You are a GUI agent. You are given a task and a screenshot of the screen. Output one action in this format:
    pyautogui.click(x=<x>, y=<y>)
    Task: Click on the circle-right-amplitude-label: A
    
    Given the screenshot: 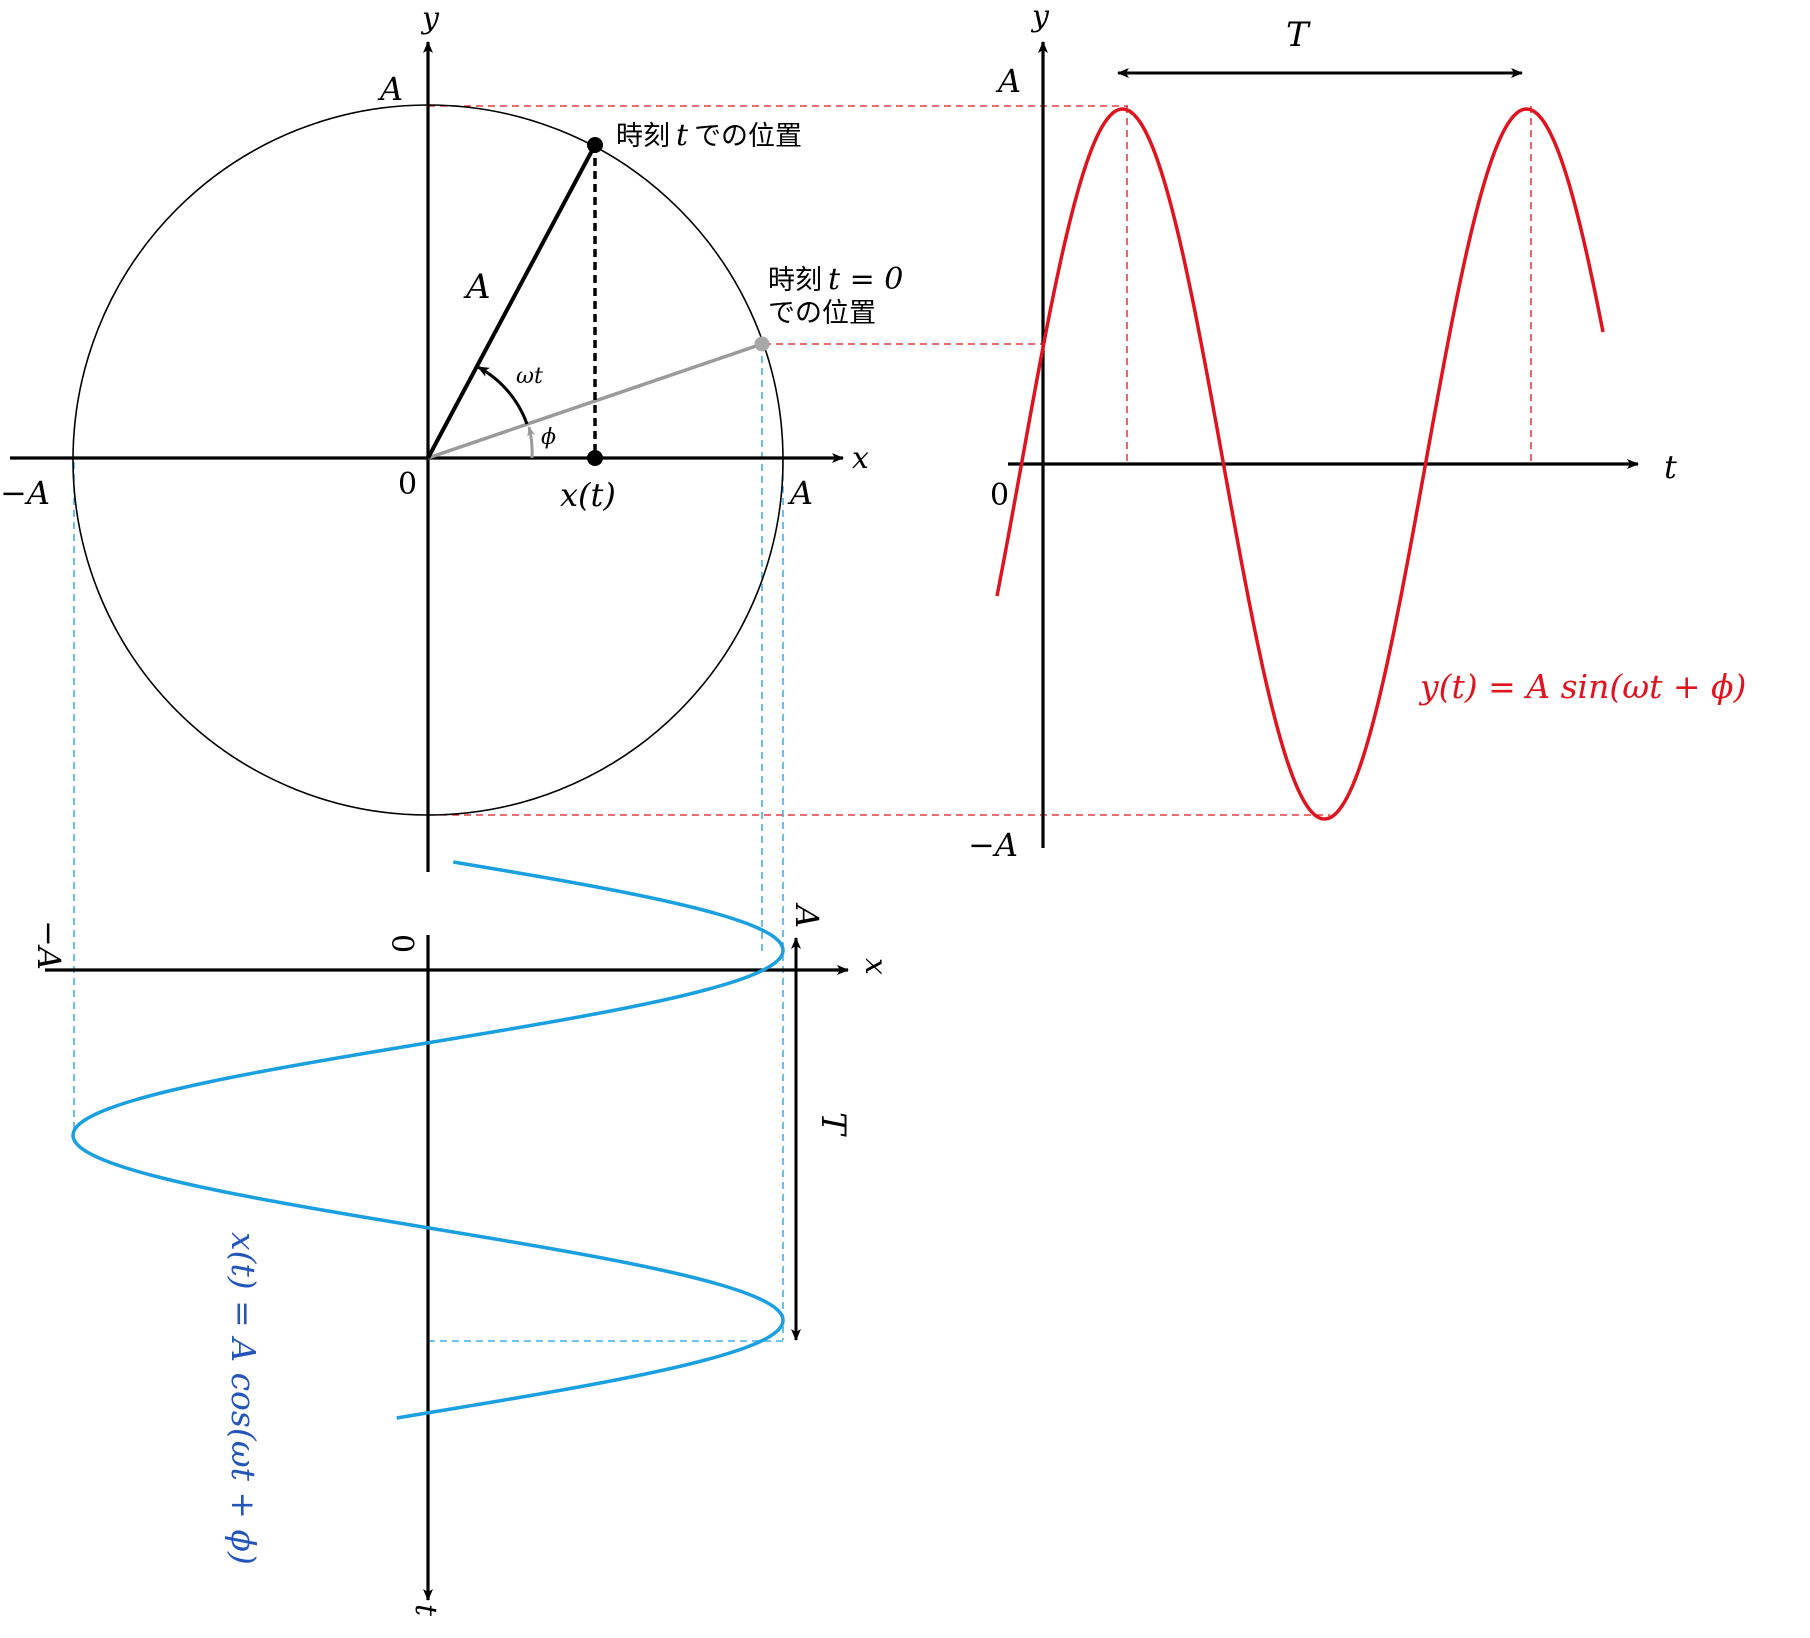 What is the action you would take?
    pyautogui.click(x=800, y=493)
    